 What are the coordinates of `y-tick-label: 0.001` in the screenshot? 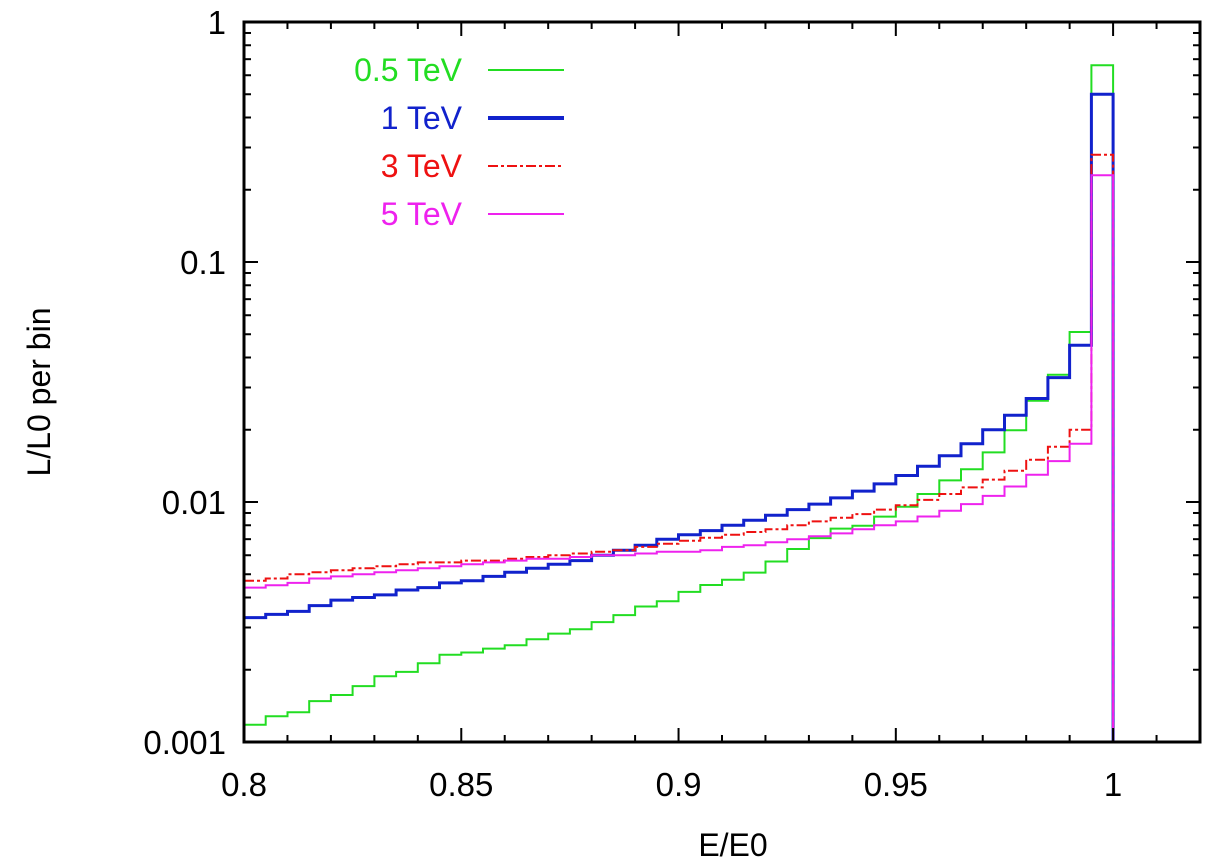 It's located at (184, 742).